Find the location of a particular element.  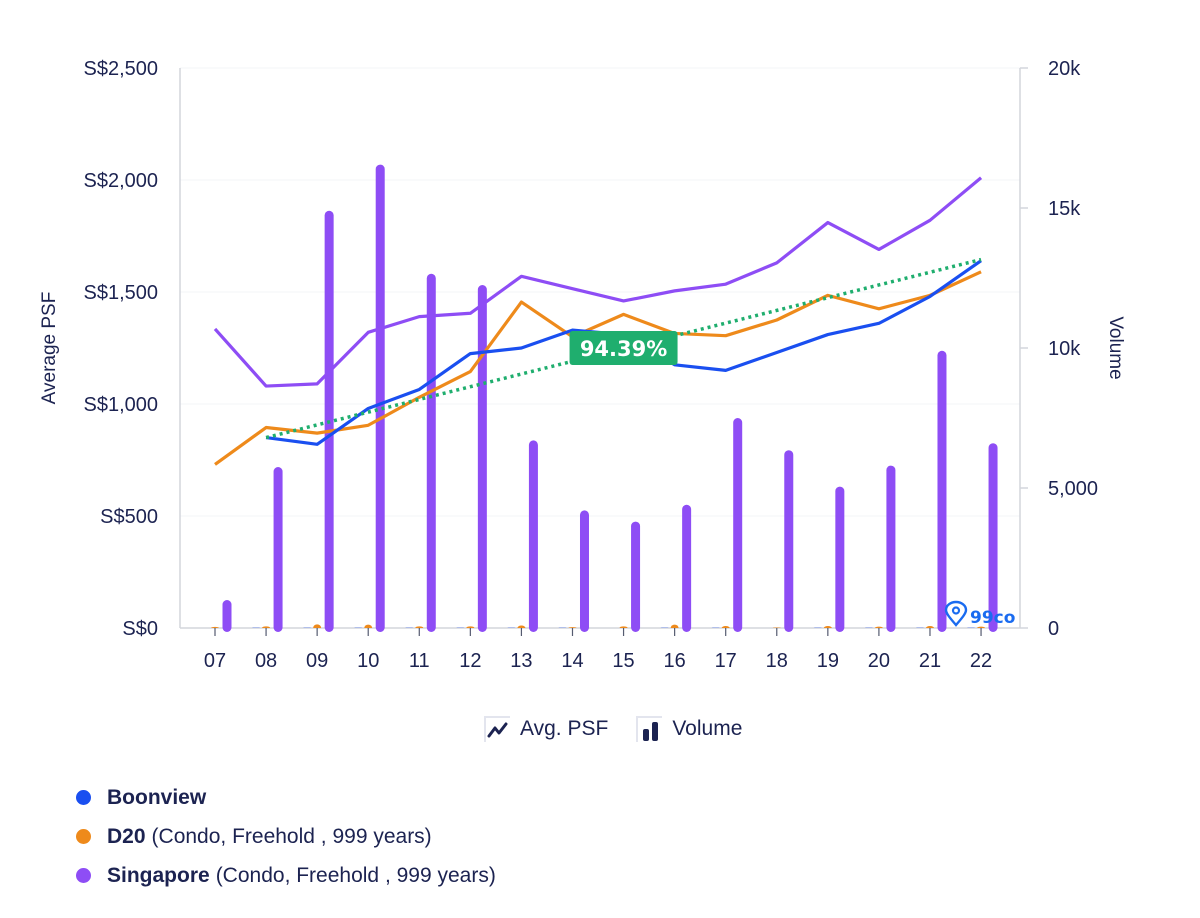

type-legend-volume-label: Volume is located at coordinates (707, 728).